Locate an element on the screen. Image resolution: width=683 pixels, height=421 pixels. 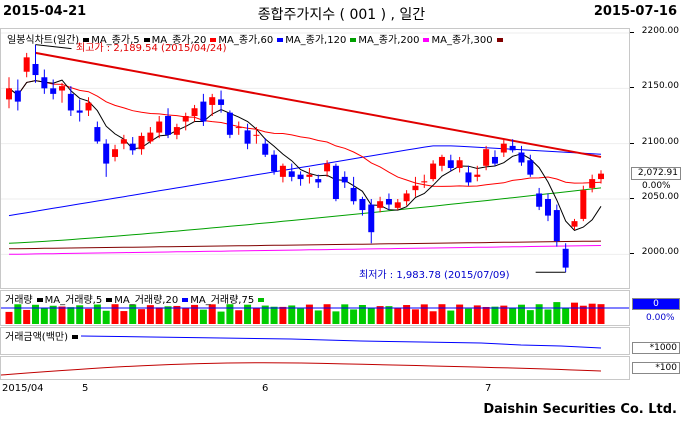
bottom-scale: *100 is located at coordinates (656, 368).